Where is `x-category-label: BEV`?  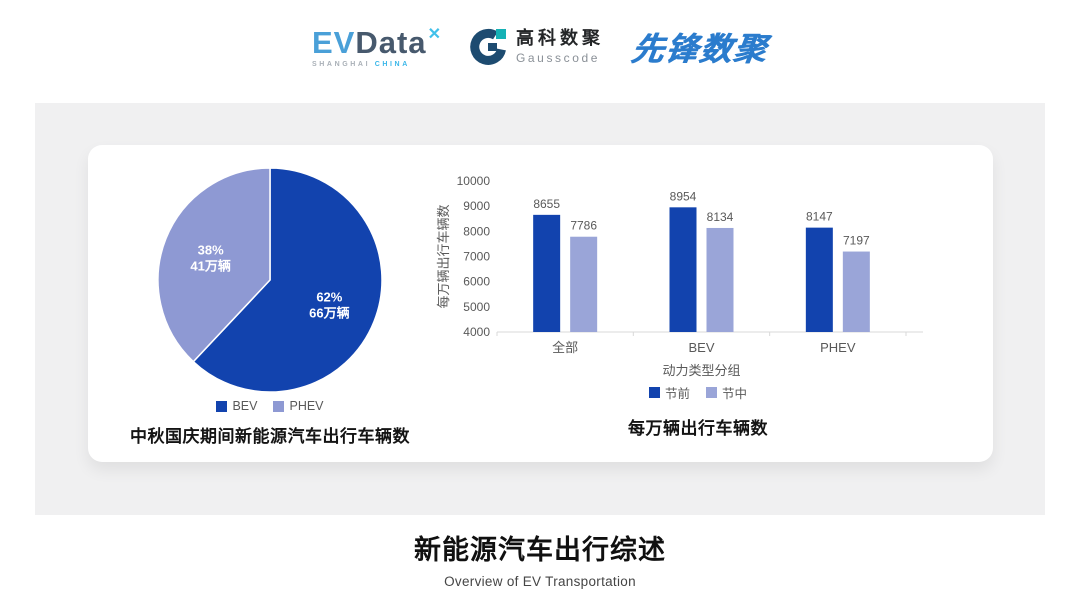
x-category-label: BEV is located at coordinates (701, 347).